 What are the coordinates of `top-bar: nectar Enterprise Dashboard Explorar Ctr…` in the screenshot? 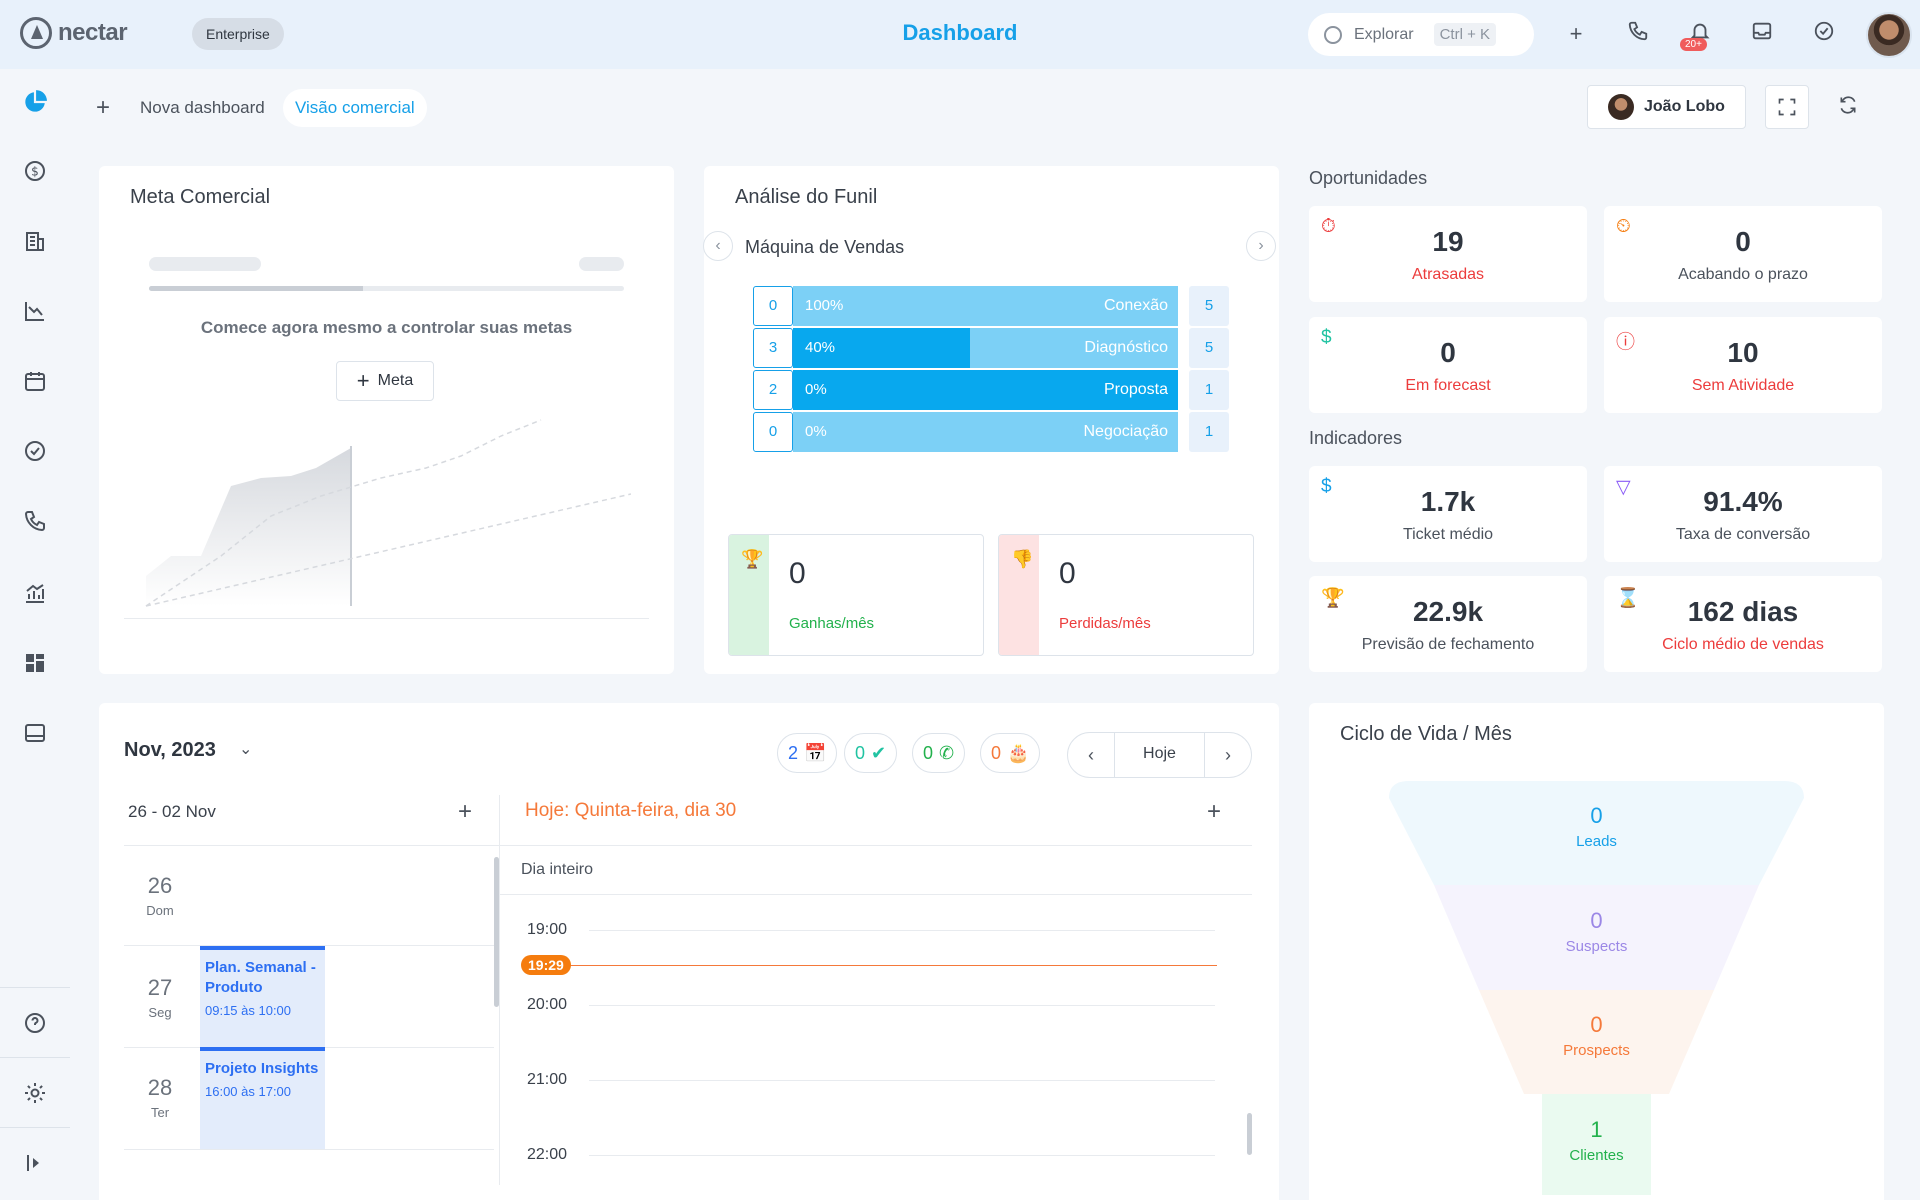 It's located at (960, 34).